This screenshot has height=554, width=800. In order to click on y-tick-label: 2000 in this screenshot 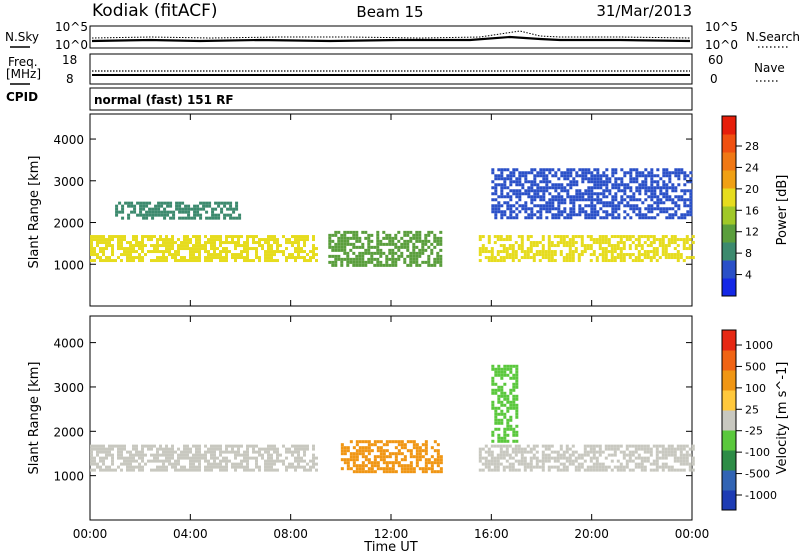, I will do `click(68, 432)`.